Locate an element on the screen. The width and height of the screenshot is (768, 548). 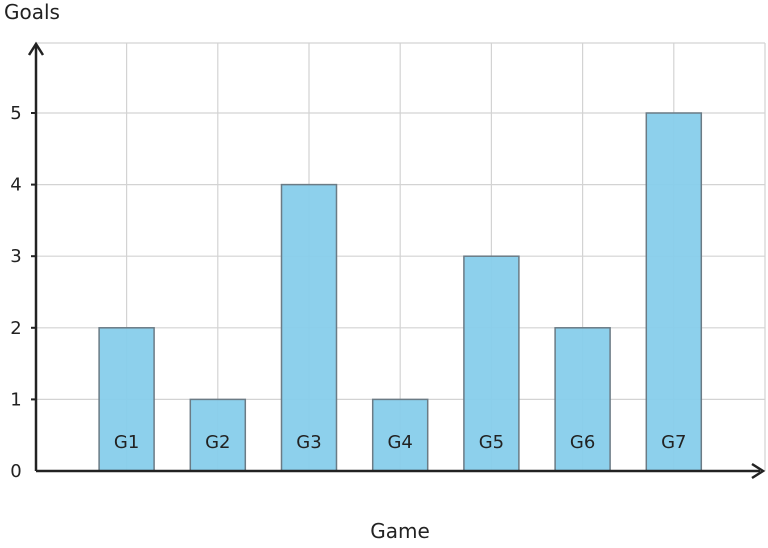
bar-G1 is located at coordinates (126, 399).